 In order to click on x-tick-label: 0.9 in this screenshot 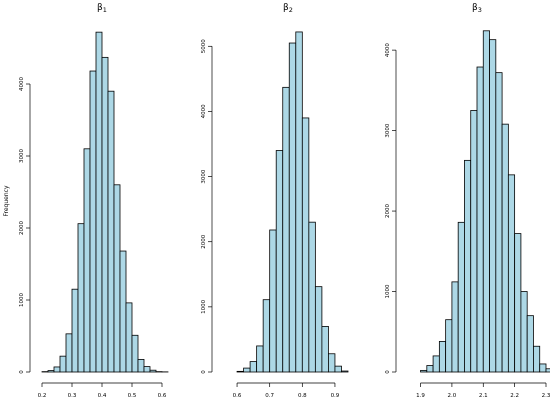, I will do `click(335, 396)`.